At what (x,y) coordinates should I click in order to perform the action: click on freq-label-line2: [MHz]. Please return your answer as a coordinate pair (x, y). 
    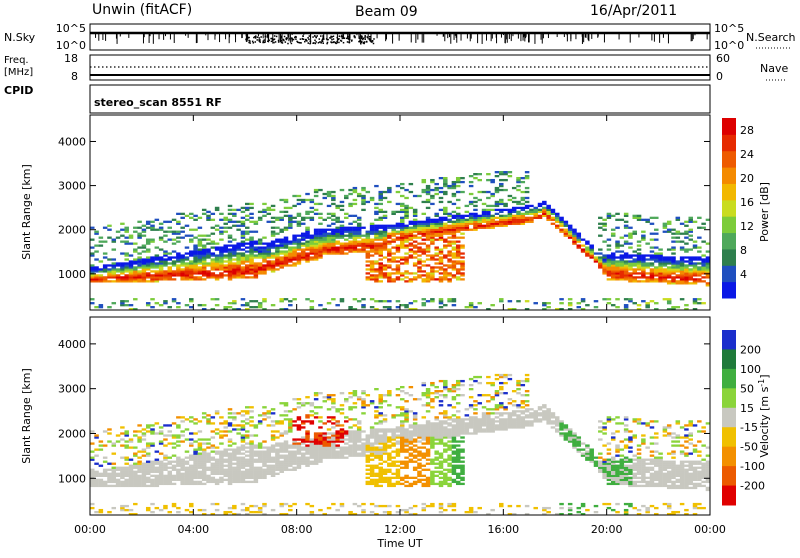
    Looking at the image, I should click on (18, 72).